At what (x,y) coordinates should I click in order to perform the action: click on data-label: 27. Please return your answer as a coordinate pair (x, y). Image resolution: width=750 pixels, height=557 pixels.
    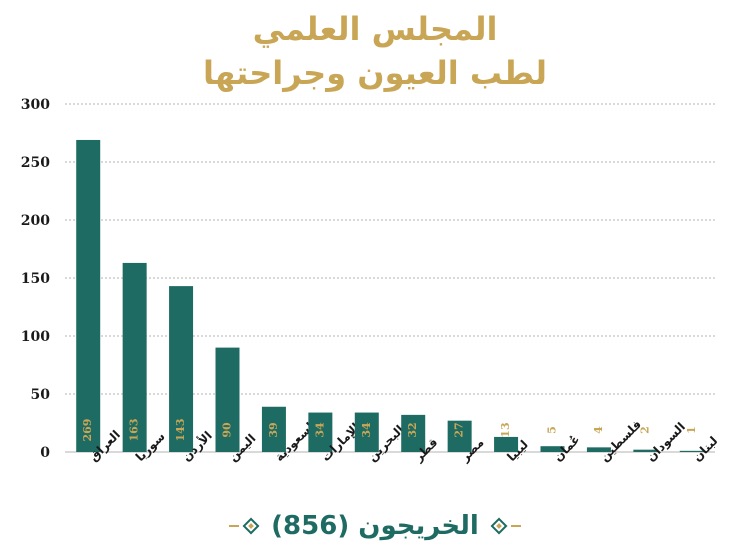
    Looking at the image, I should click on (459, 429).